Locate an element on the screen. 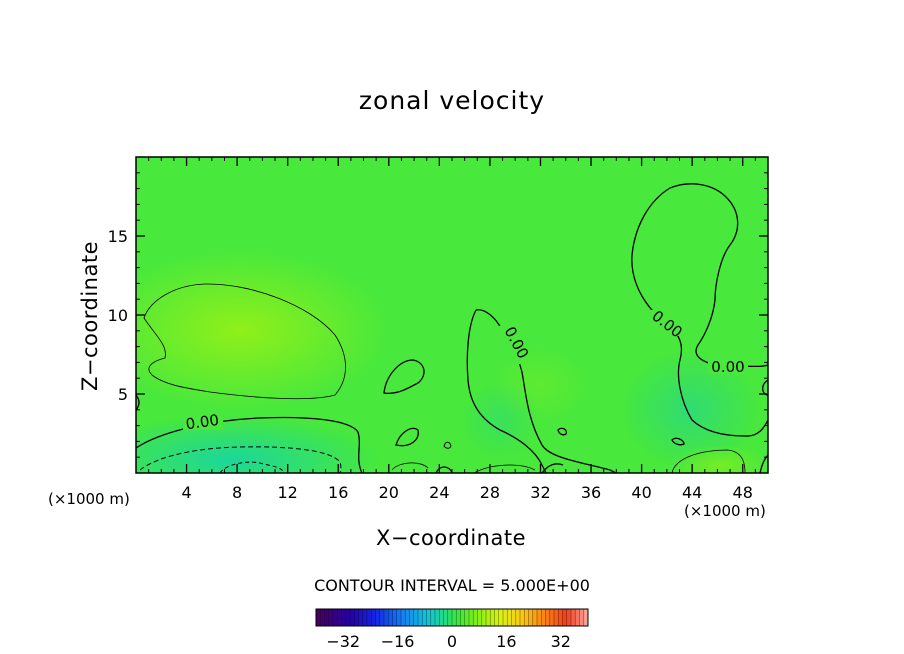 This screenshot has width=904, height=654. contour-interval-text: CONTOUR INTERVAL = 5.000E+00 is located at coordinates (452, 585).